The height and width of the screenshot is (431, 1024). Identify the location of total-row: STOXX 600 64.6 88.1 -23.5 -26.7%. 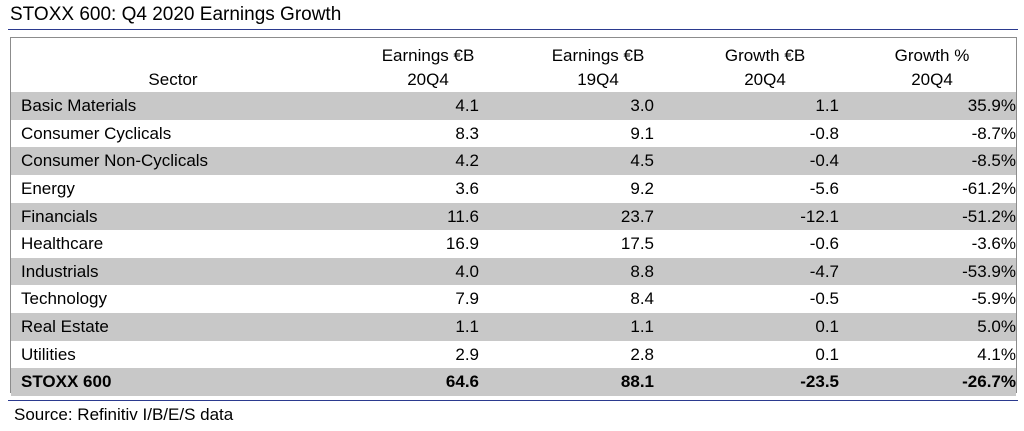
(513, 382).